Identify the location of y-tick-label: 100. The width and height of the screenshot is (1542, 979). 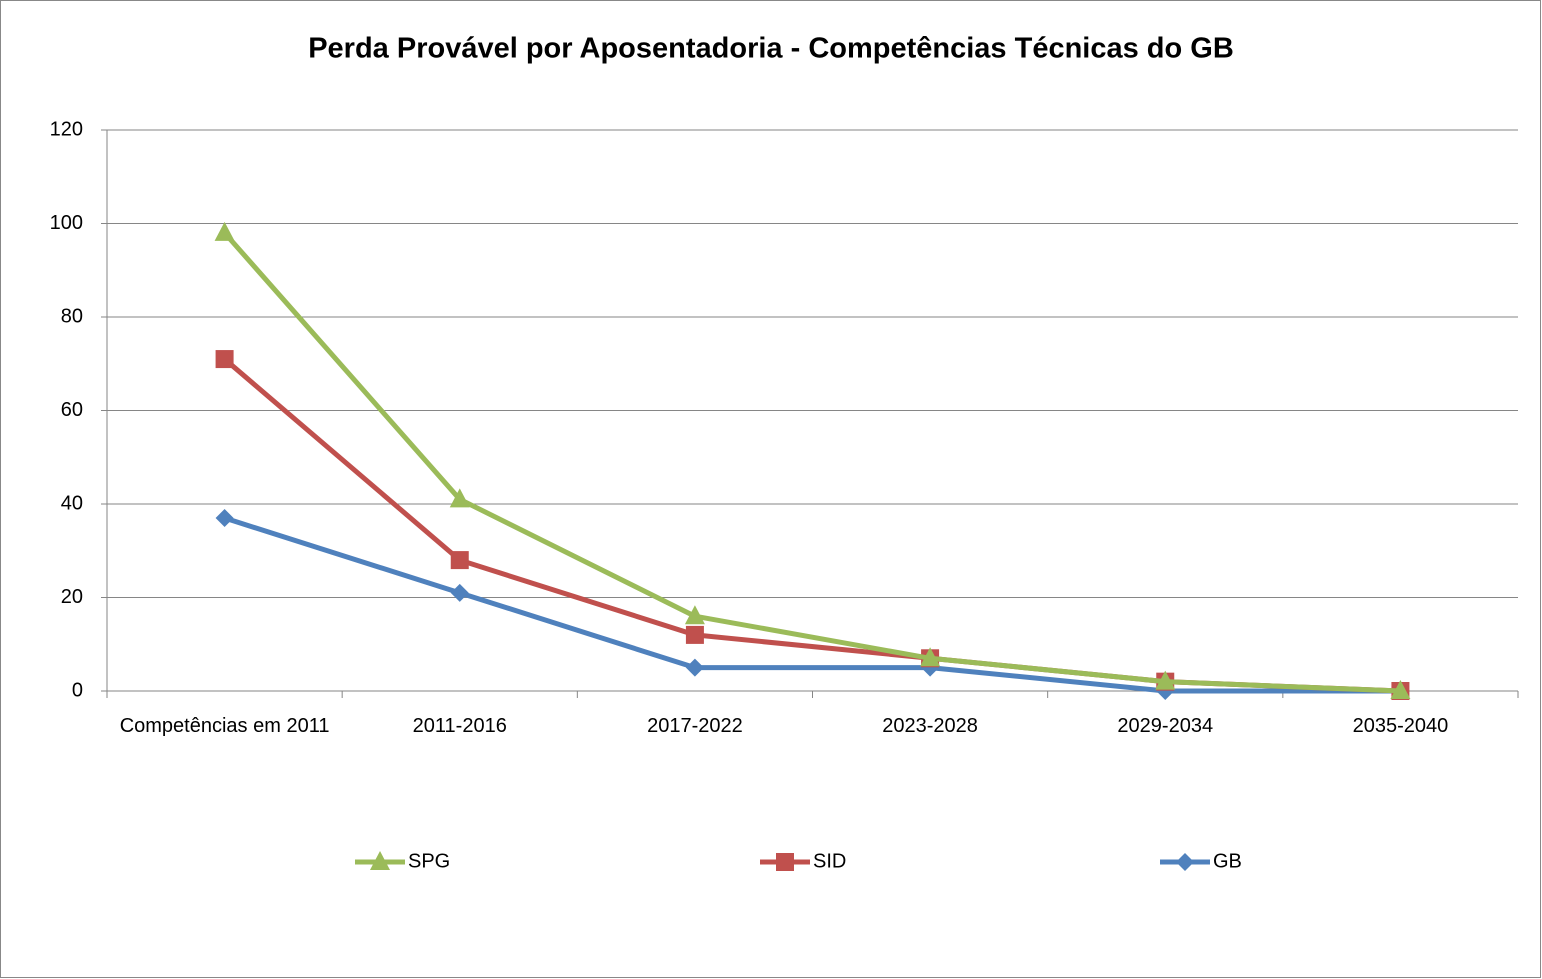
(66, 223).